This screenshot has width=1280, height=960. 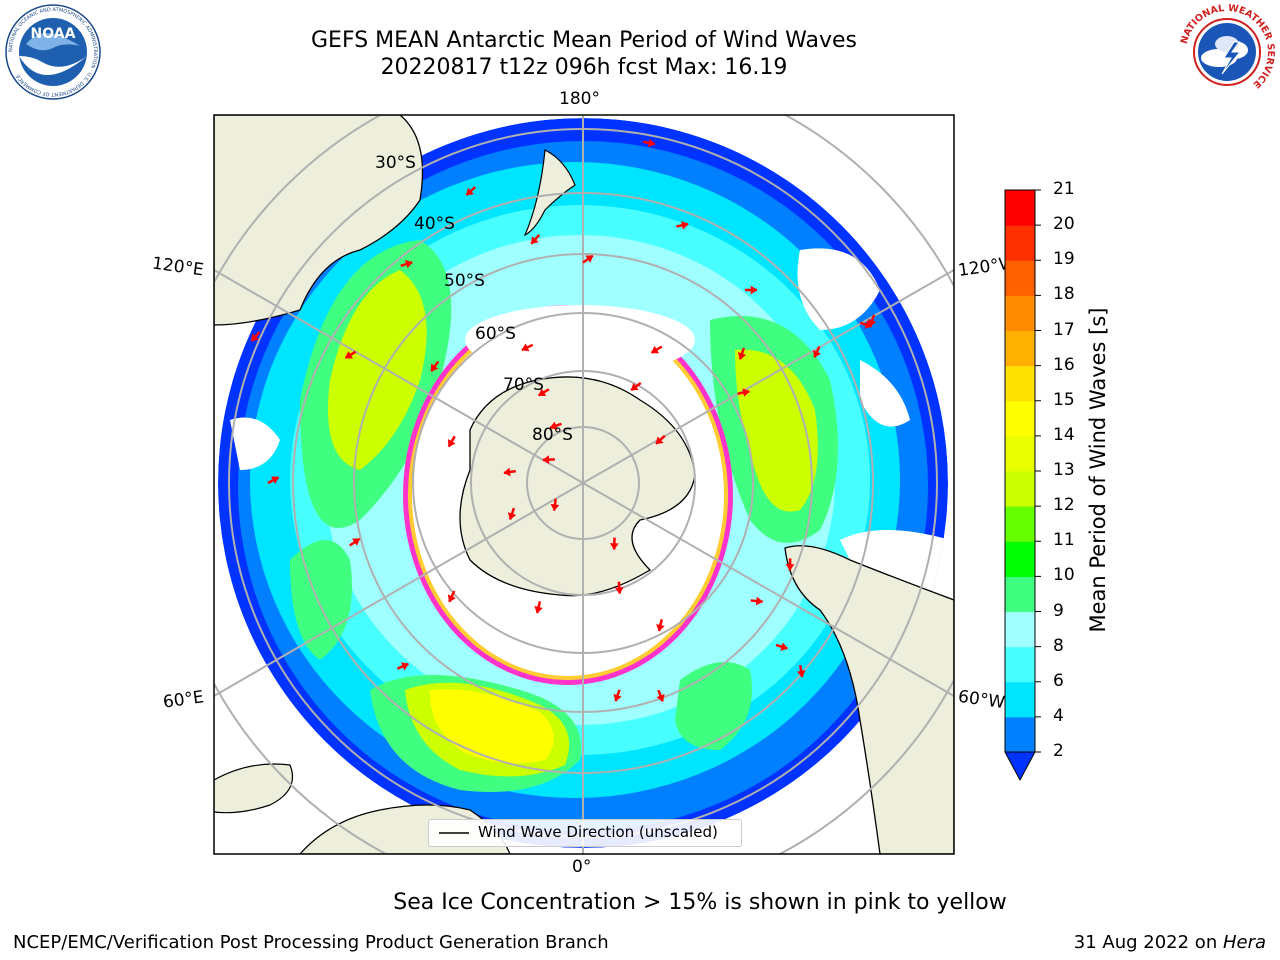 What do you see at coordinates (549, 193) in the screenshot?
I see `new-zealand-landmass` at bounding box center [549, 193].